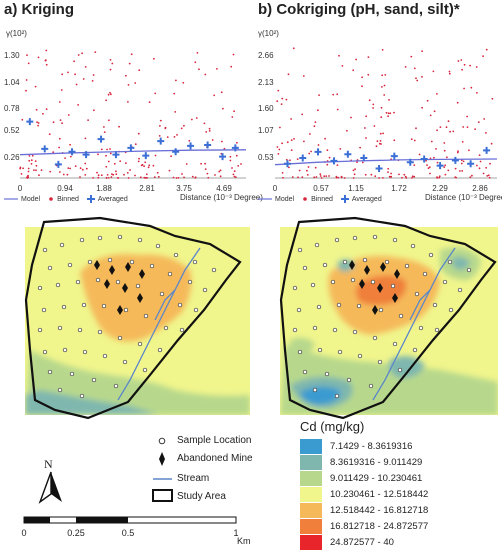 Image resolution: width=502 pixels, height=550 pixels. I want to click on chart-a-xtick: 0.94, so click(65, 188).